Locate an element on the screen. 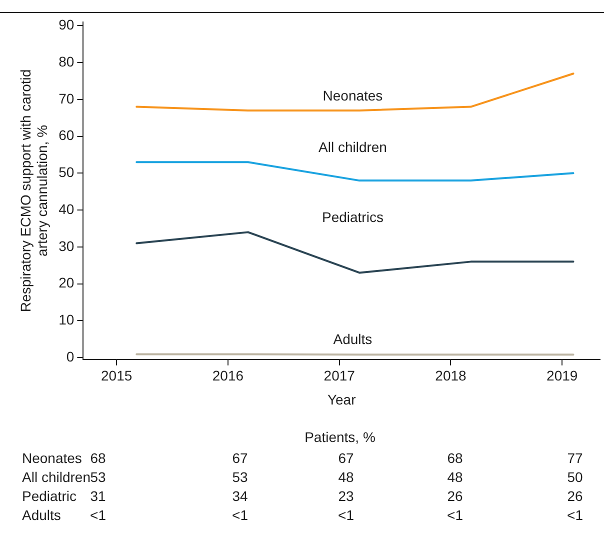 The image size is (604, 541). y-tick-label: 30 is located at coordinates (66, 246).